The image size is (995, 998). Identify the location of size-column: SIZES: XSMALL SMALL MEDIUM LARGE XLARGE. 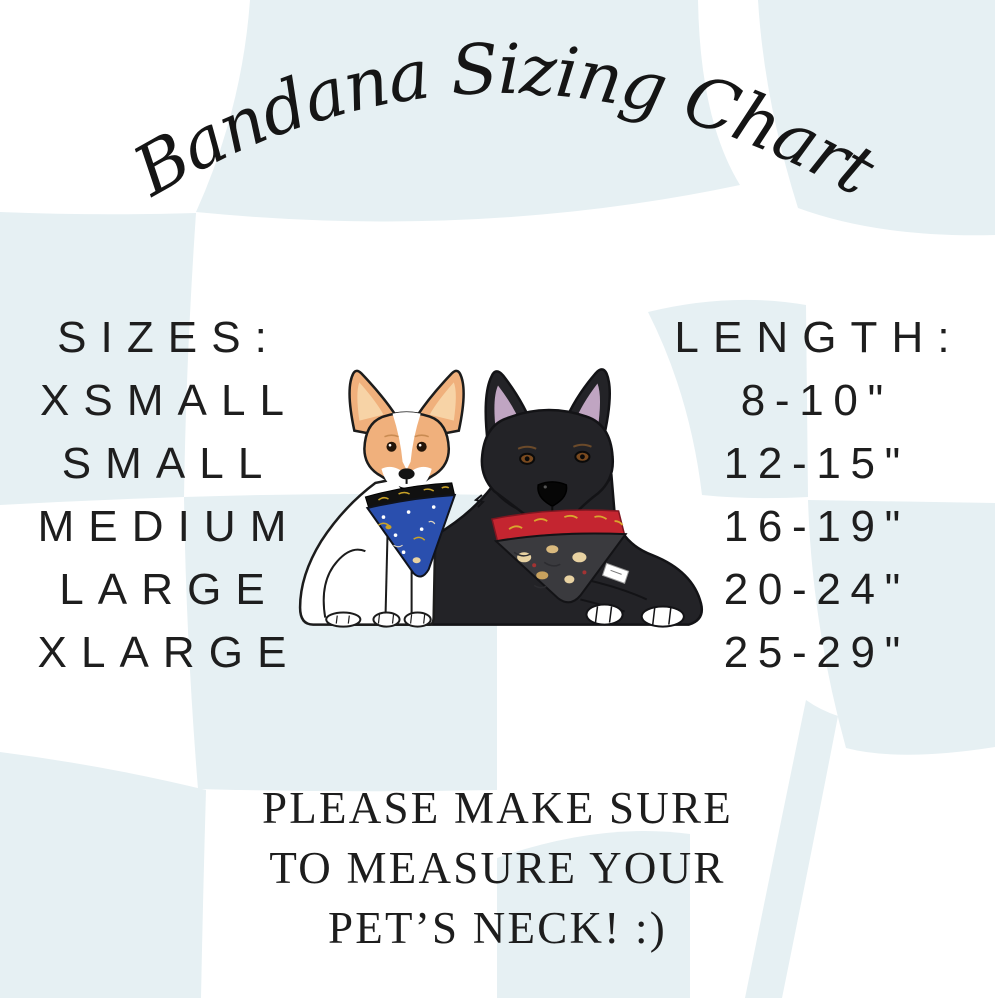
(162, 495).